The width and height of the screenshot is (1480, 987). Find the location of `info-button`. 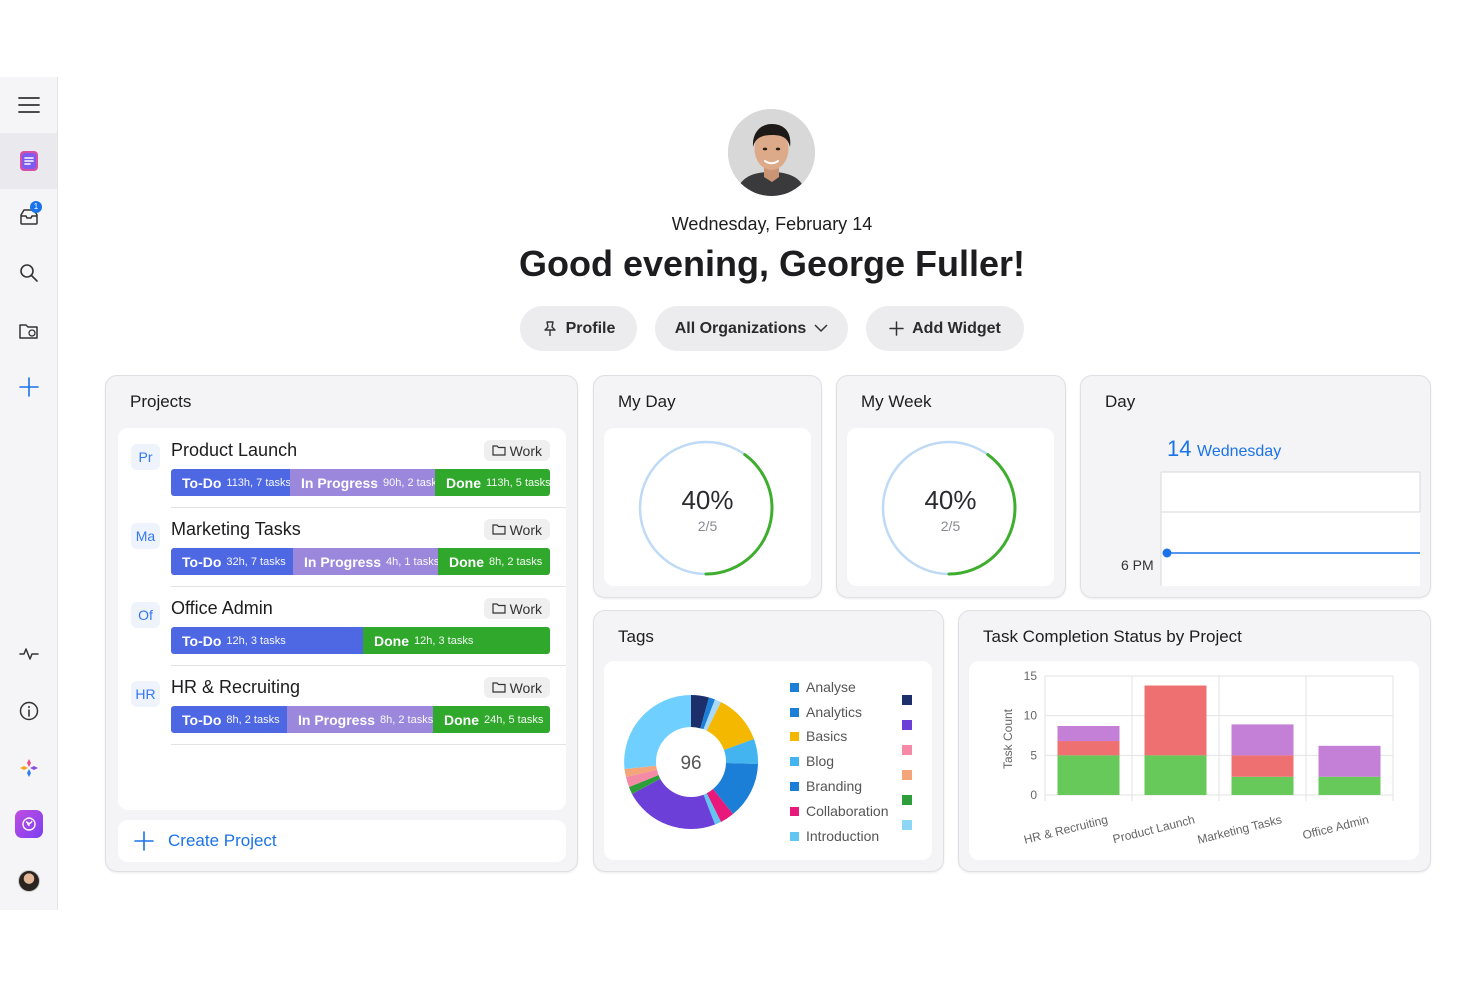

info-button is located at coordinates (28, 711).